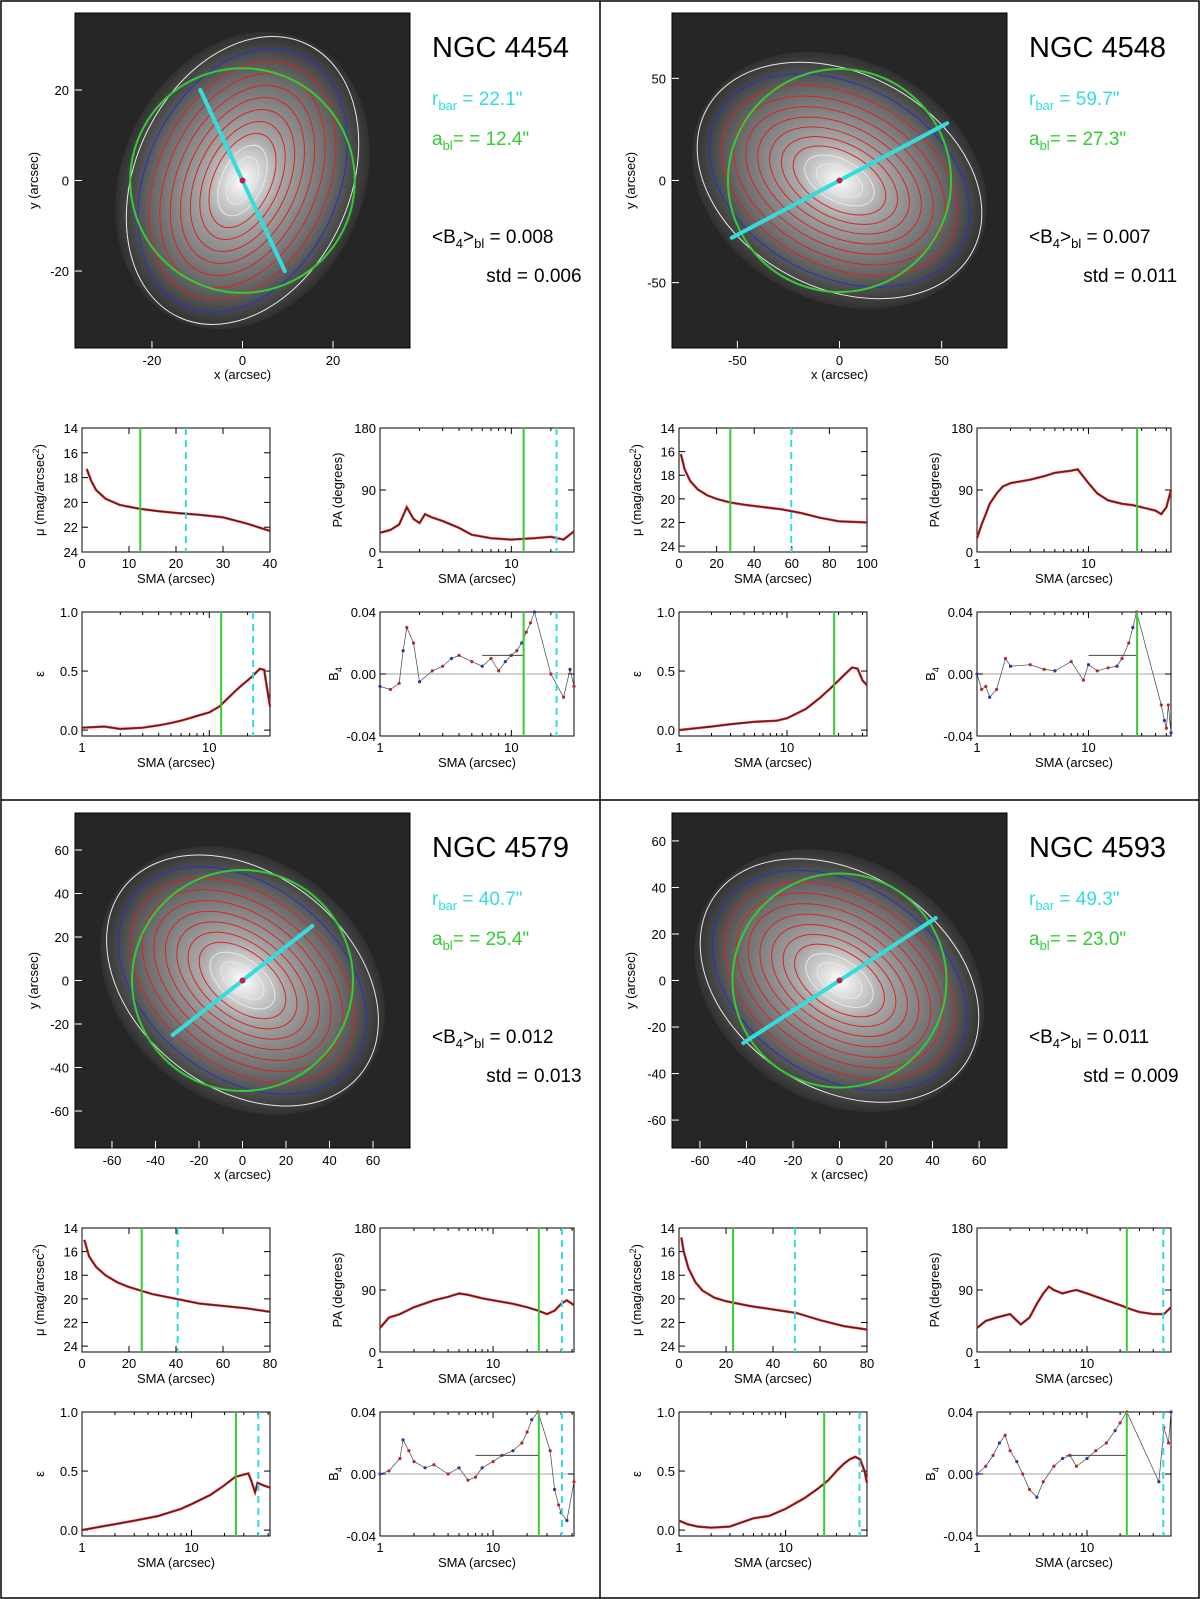 This screenshot has height=1599, width=1200. I want to click on b4-profile-ytick-label: 0.04, so click(363, 1412).